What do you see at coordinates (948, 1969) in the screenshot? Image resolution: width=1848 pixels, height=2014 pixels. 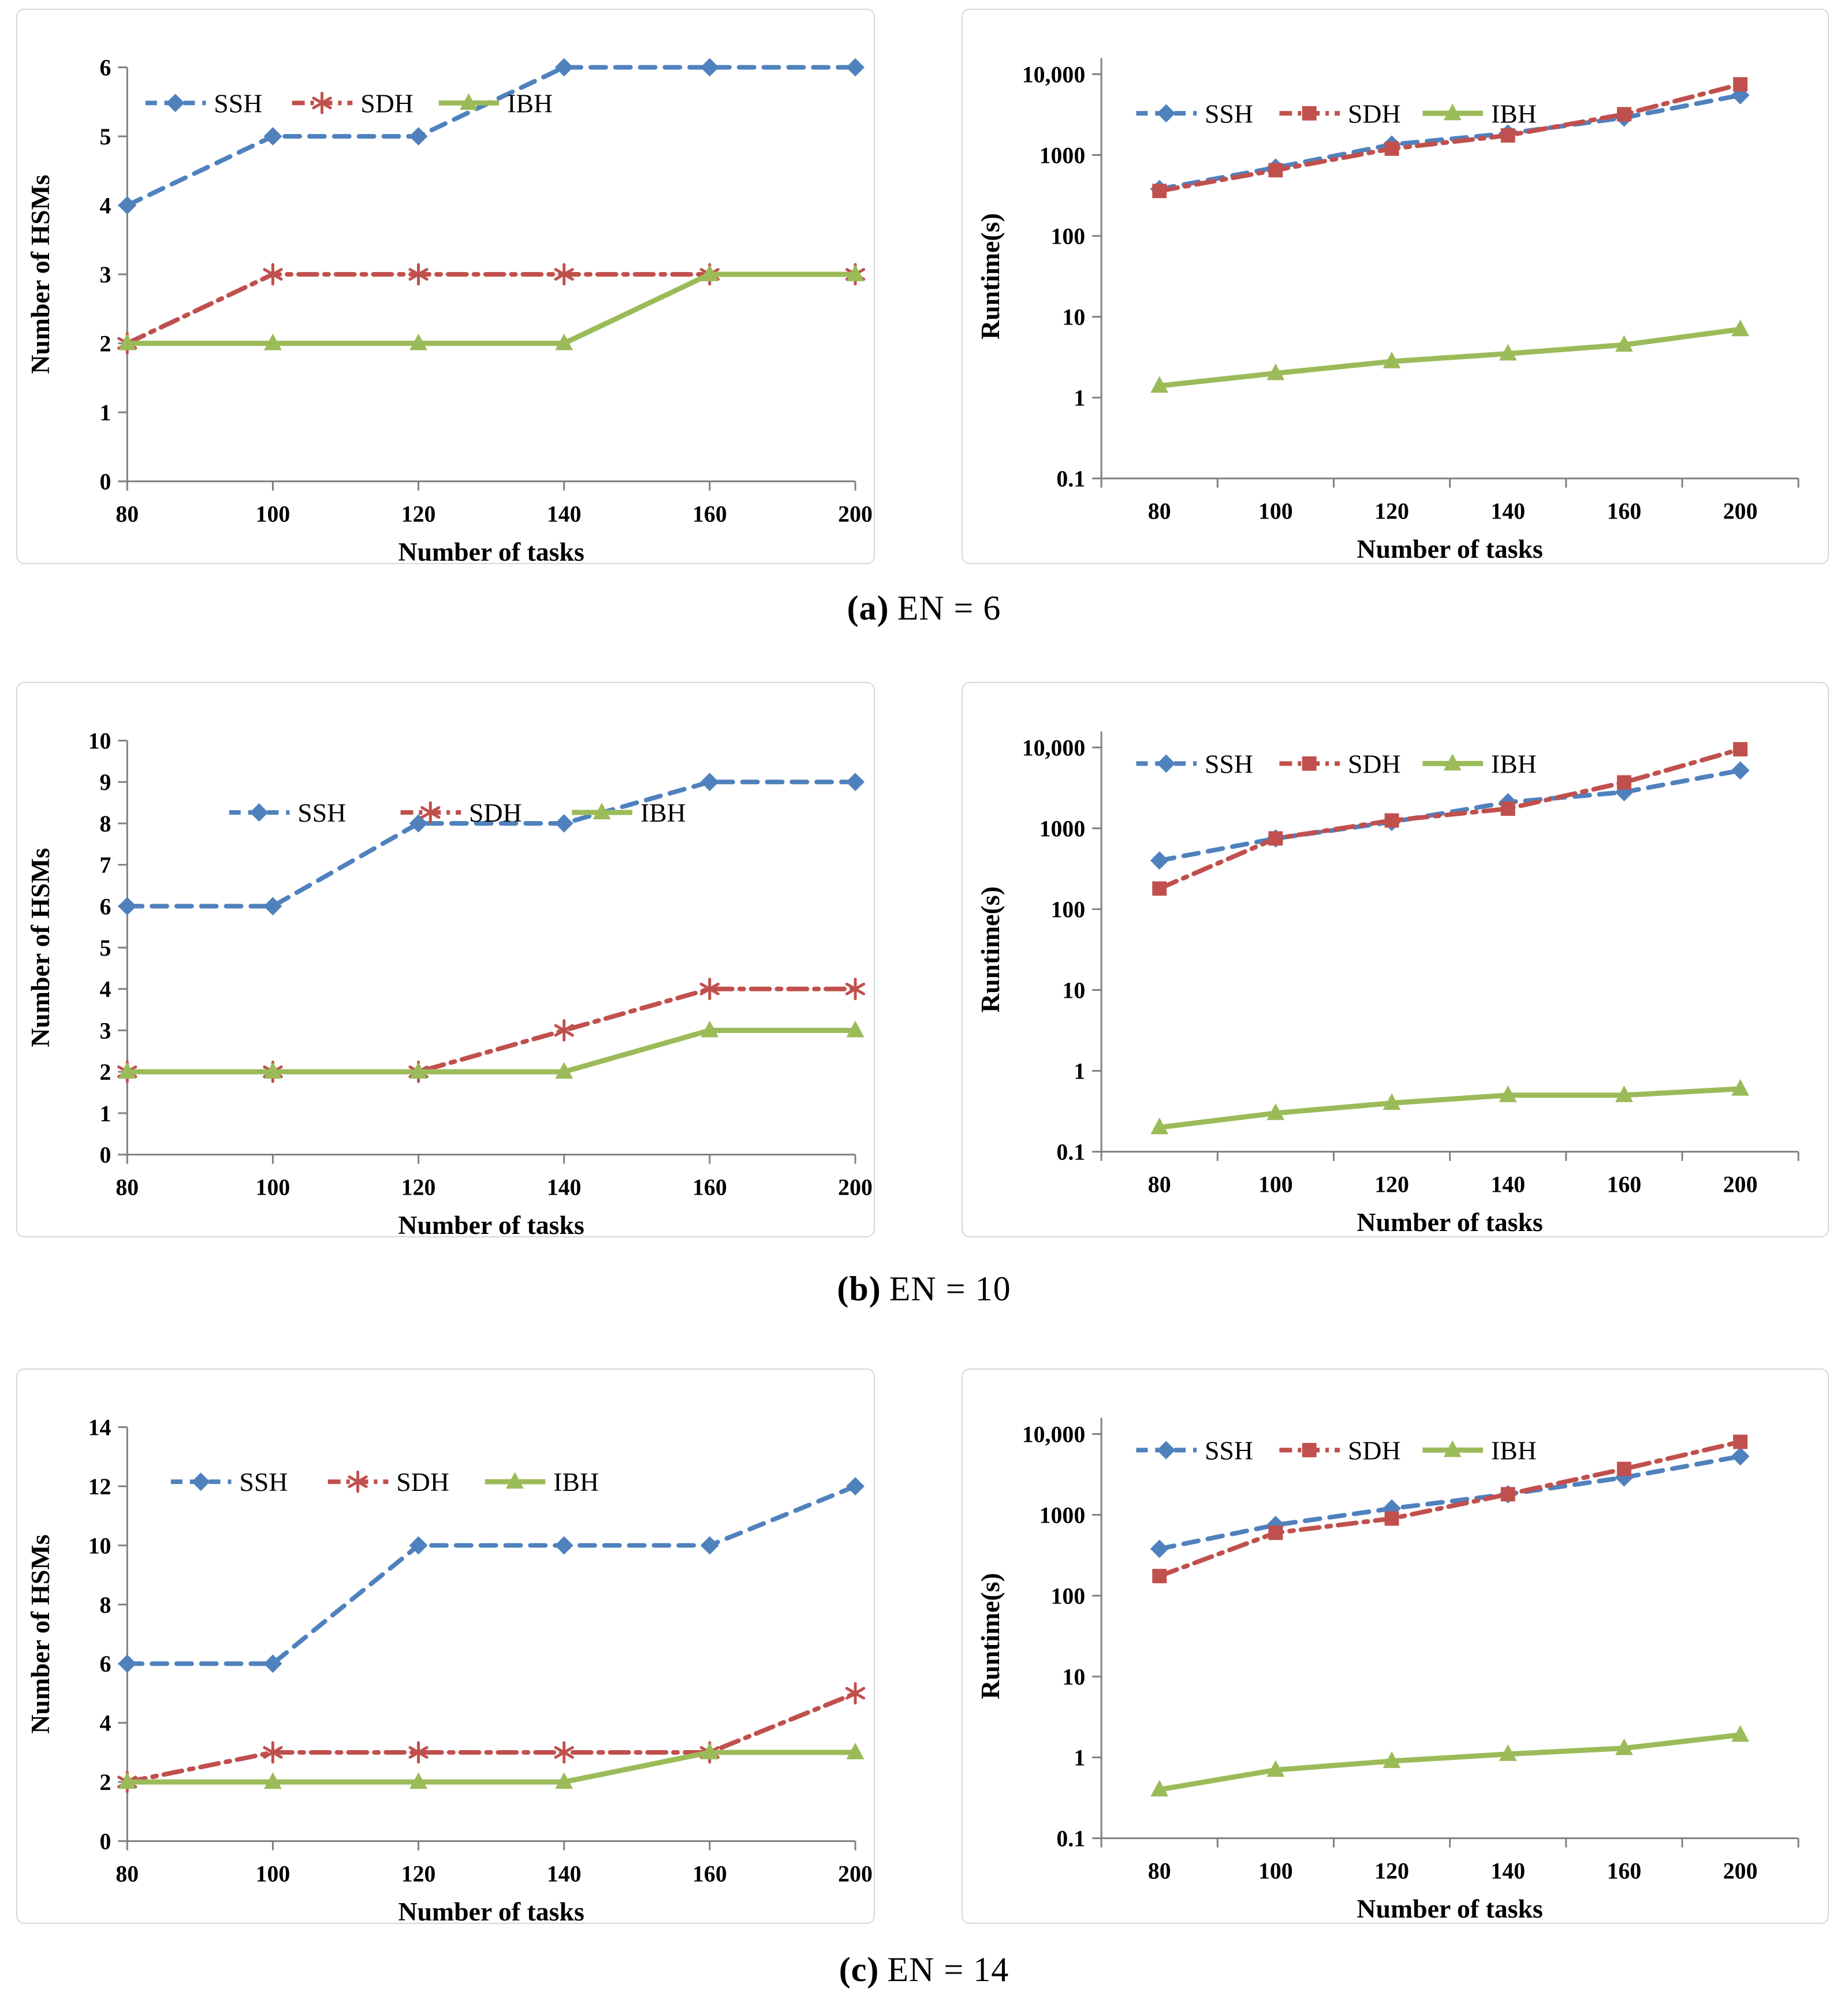 I see `caption-c-text: EN = 14` at bounding box center [948, 1969].